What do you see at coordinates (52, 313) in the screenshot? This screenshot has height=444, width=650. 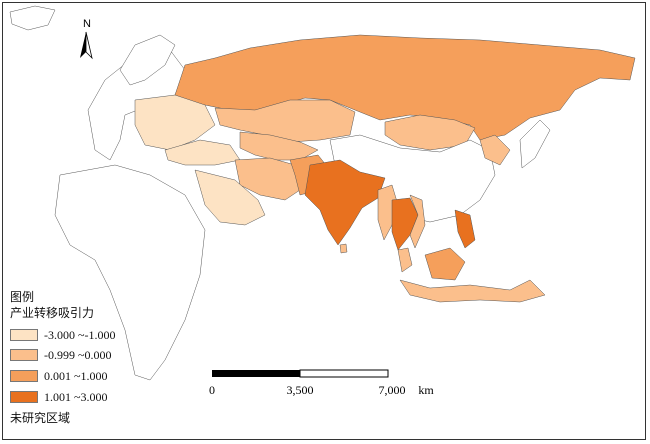 I see `legend-subtitle: 产业转移吸引力` at bounding box center [52, 313].